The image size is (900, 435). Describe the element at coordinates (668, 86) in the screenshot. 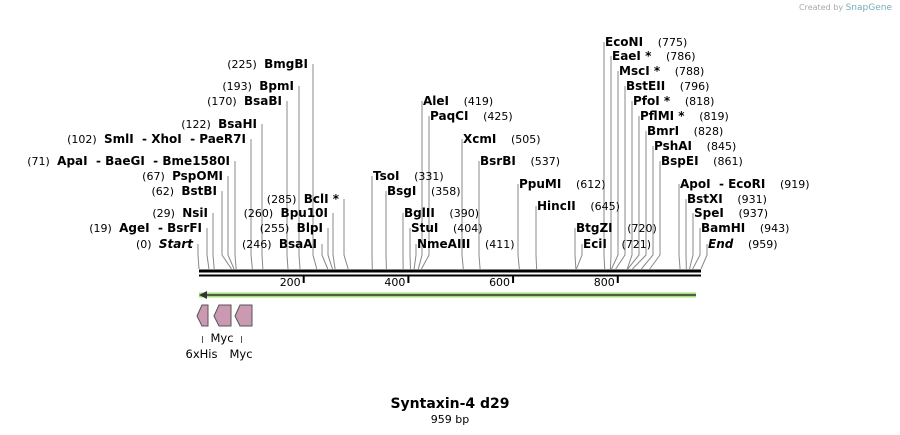

I see `enzyme-label: BstEII (796)` at that location.